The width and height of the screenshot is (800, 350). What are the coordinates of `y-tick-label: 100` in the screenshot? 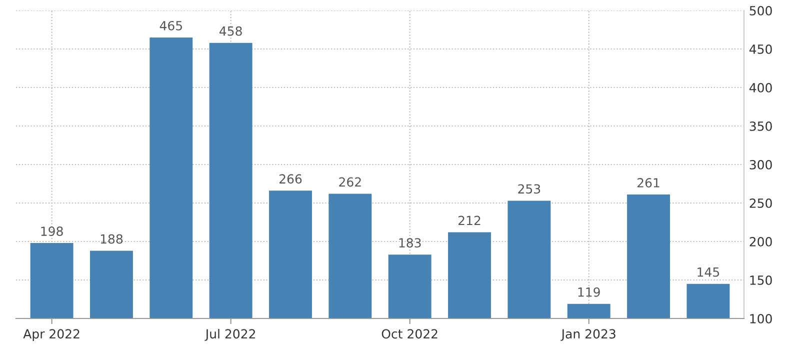 It's located at (761, 319).